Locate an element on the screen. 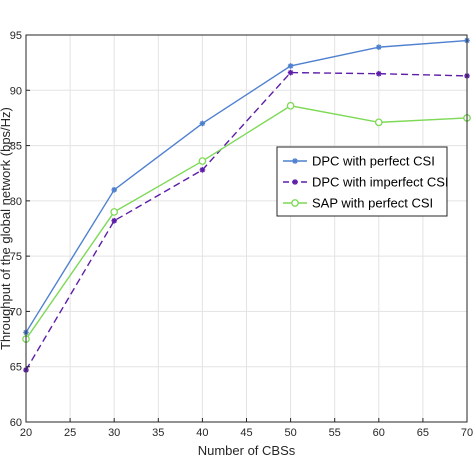 The width and height of the screenshot is (474, 474). x-tick-label: 70 is located at coordinates (467, 433).